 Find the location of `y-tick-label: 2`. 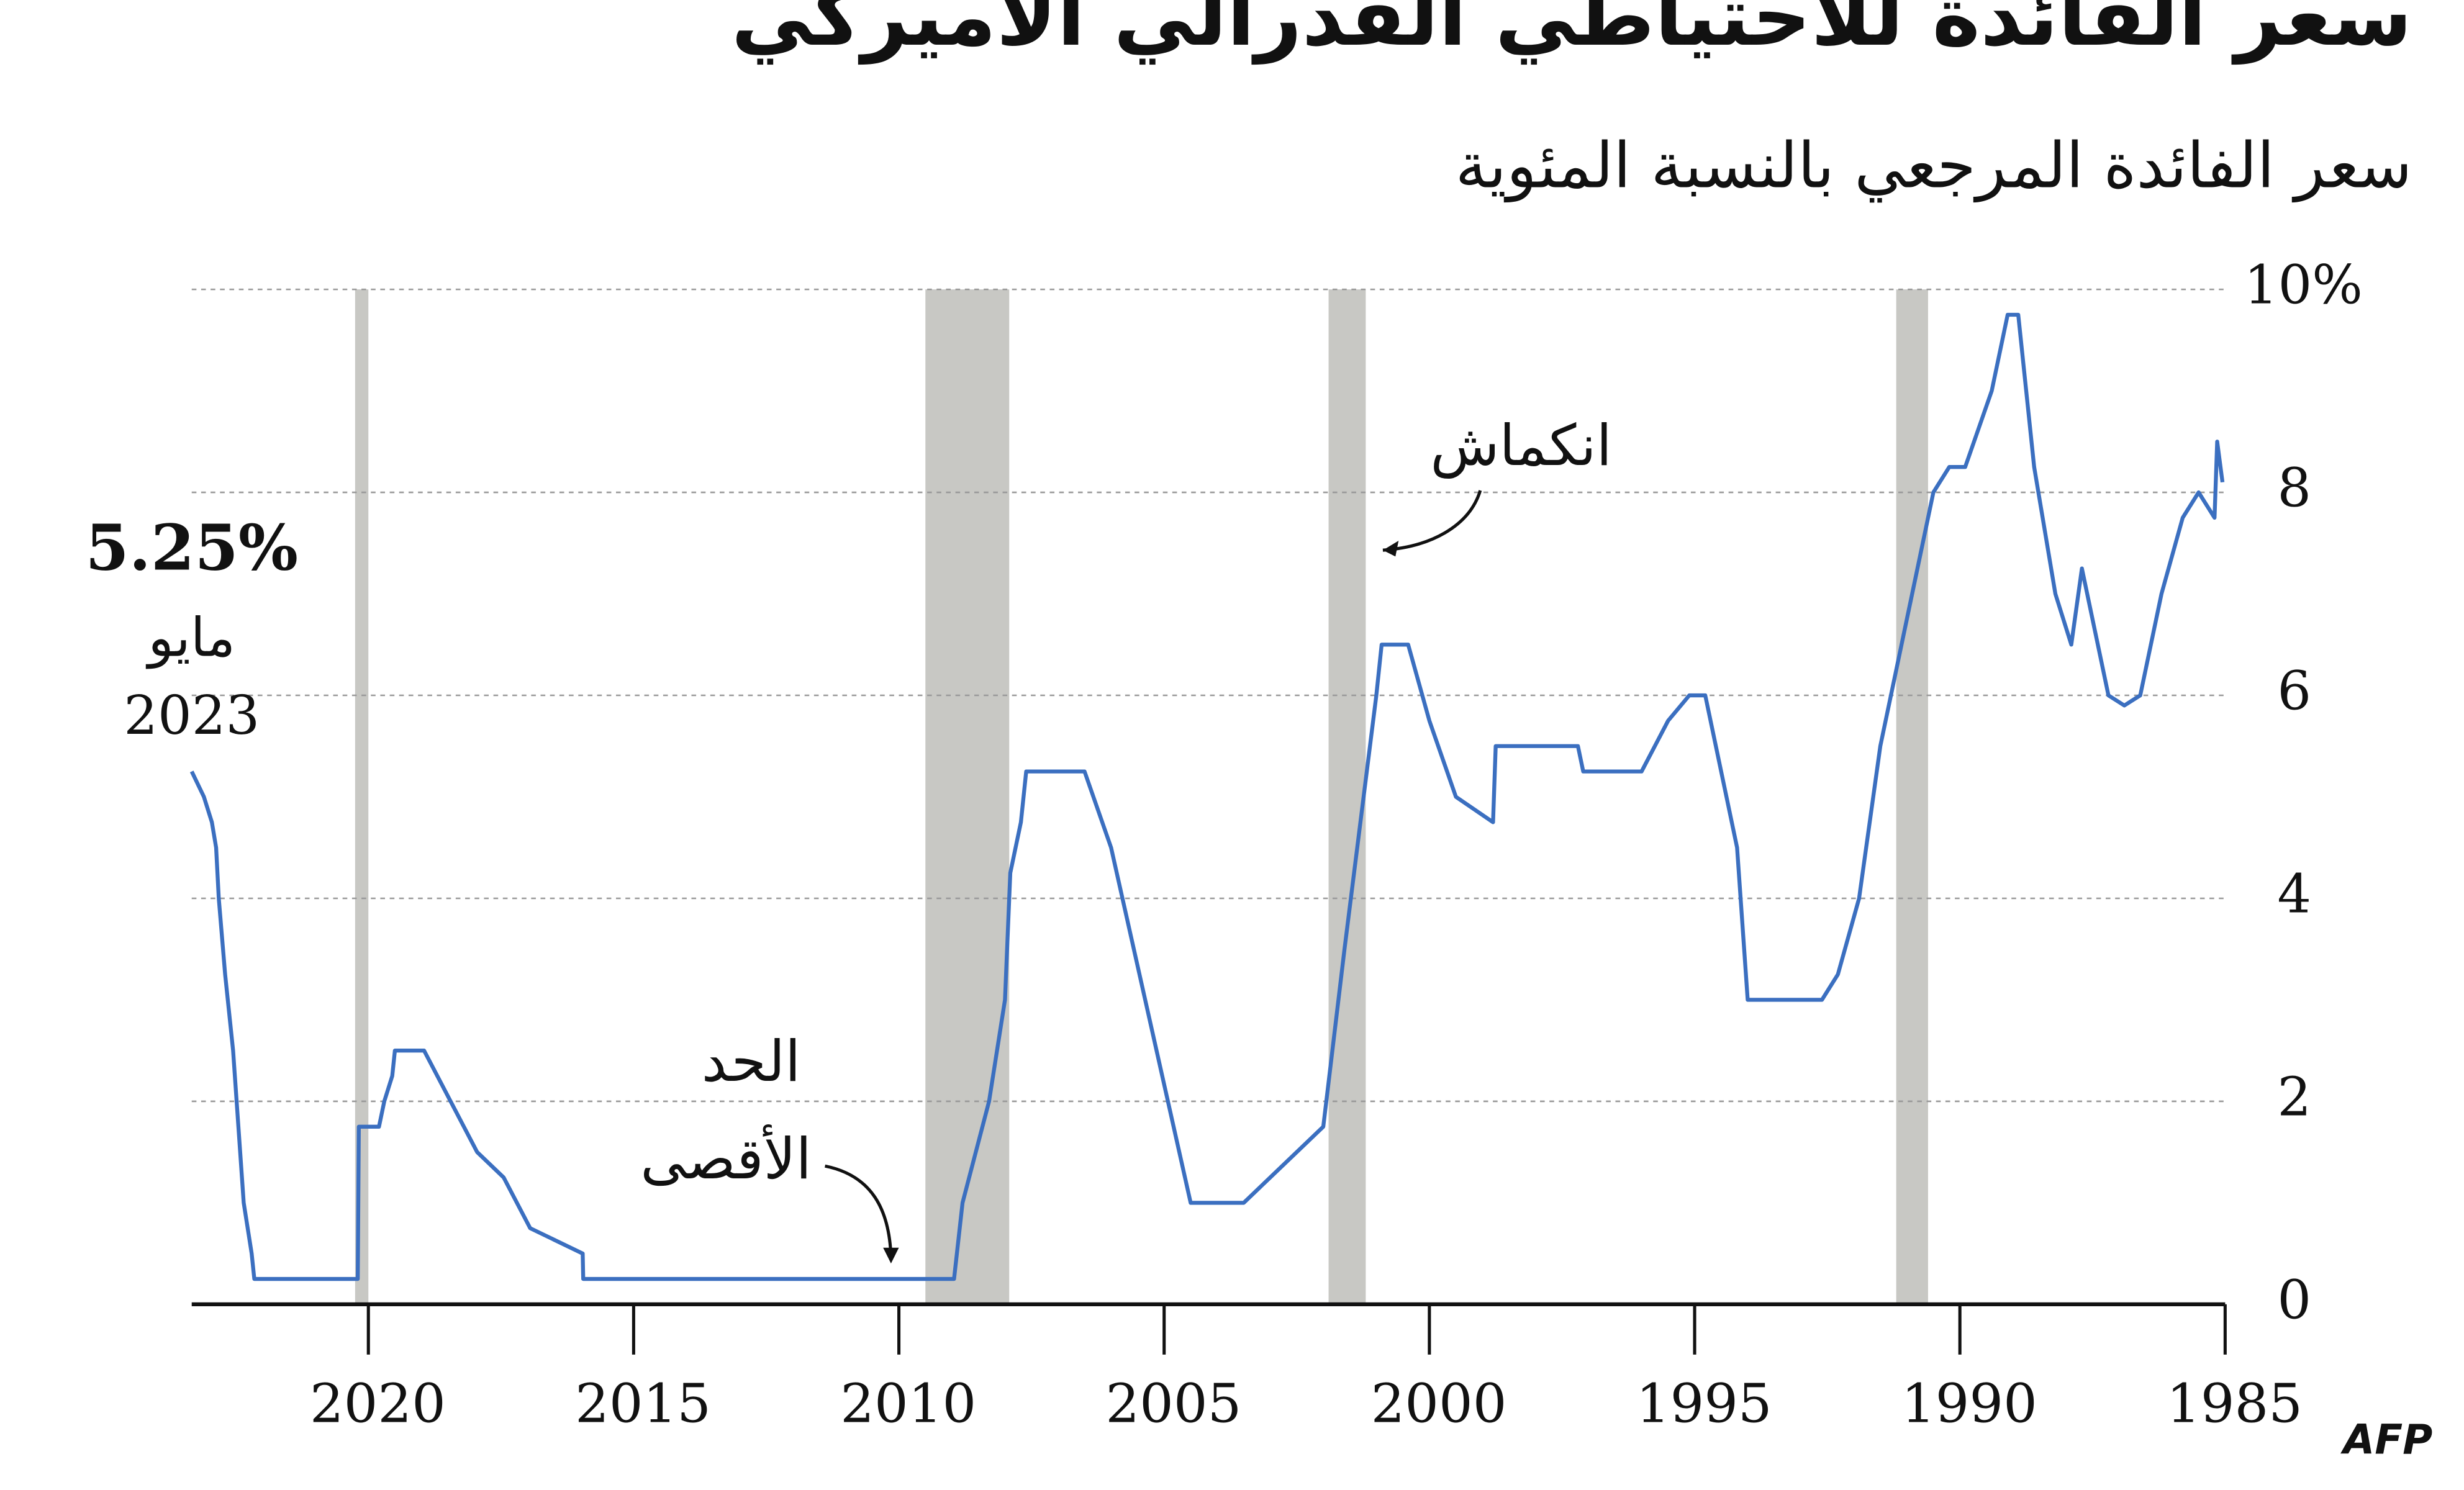

y-tick-label: 2 is located at coordinates (2294, 1097).